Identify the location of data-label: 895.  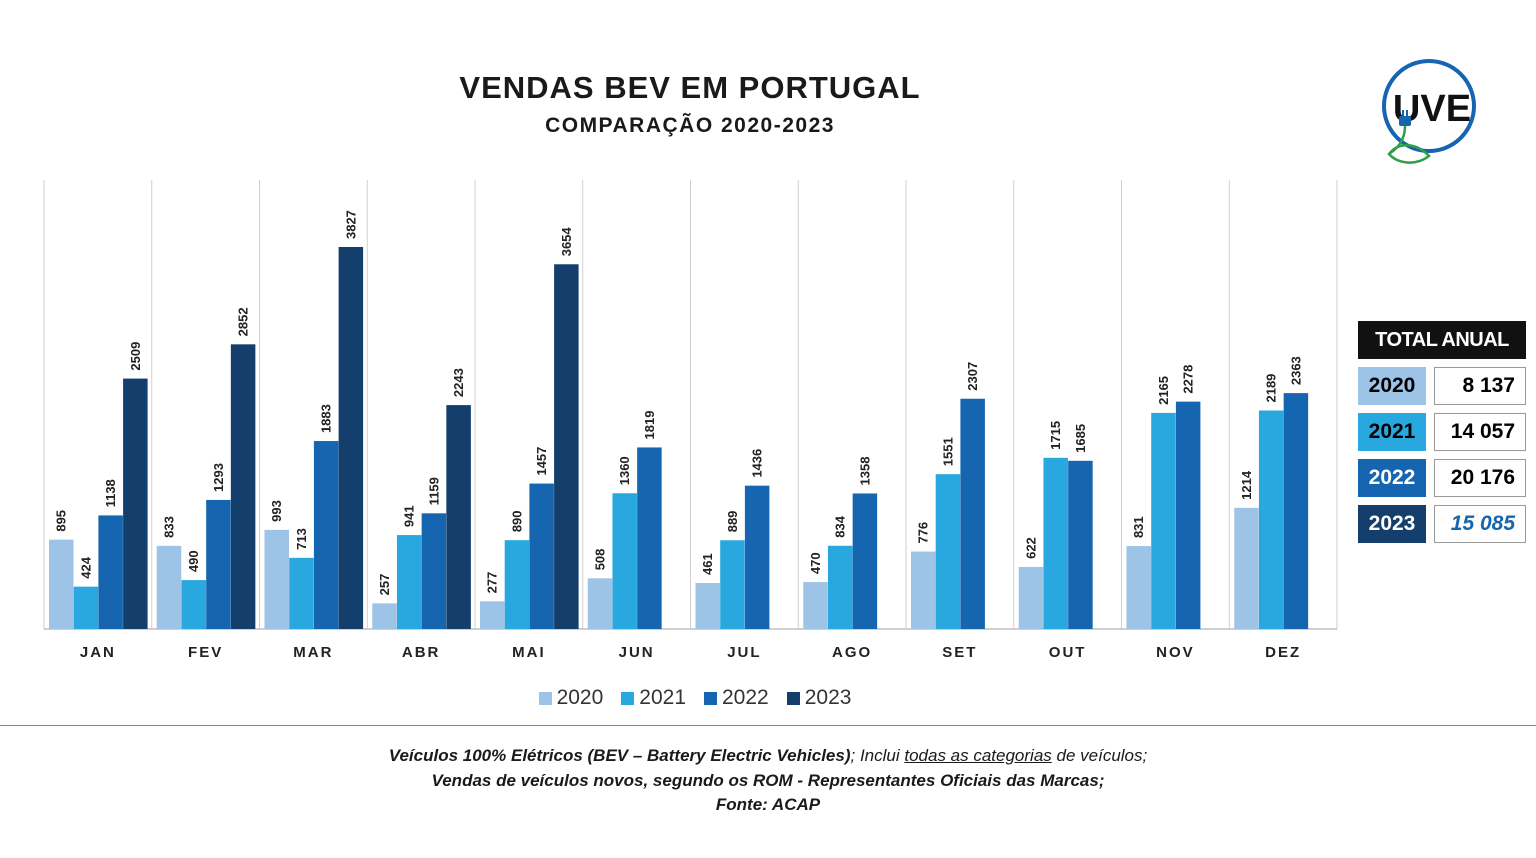
(61, 521).